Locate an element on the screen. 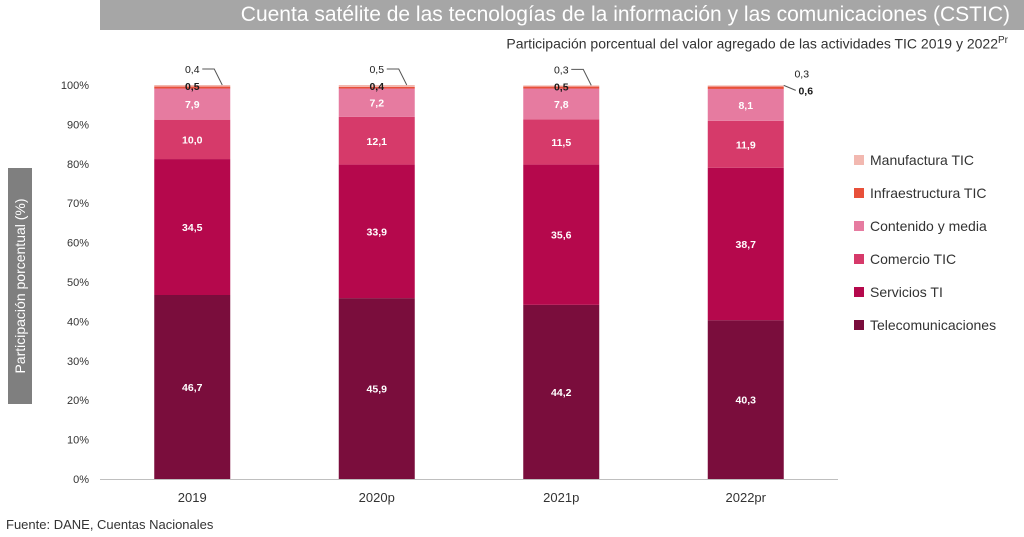 This screenshot has height=537, width=1024. legend-item-infraestructura-tic: Infraestructura TIC is located at coordinates (925, 192).